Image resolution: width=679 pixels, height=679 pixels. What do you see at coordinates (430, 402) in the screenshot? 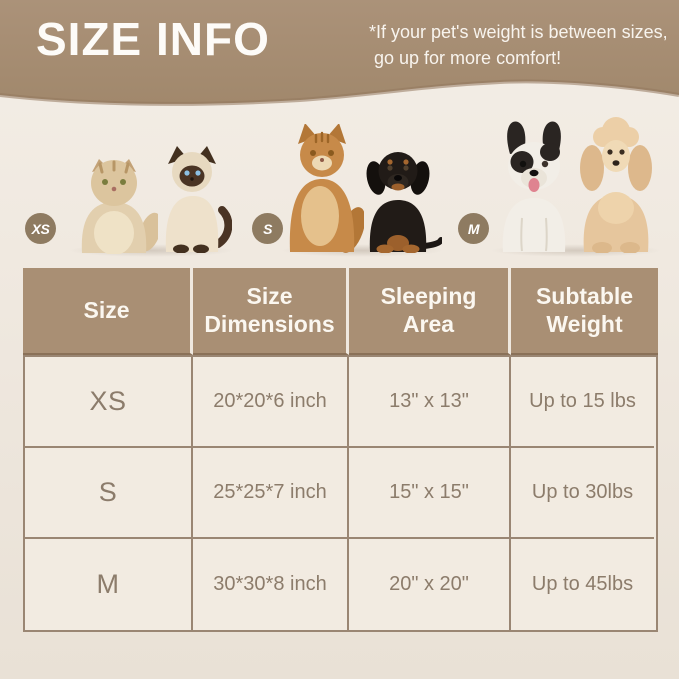
I see `table-row-xs-sleeping-area: 13" x 13"` at bounding box center [430, 402].